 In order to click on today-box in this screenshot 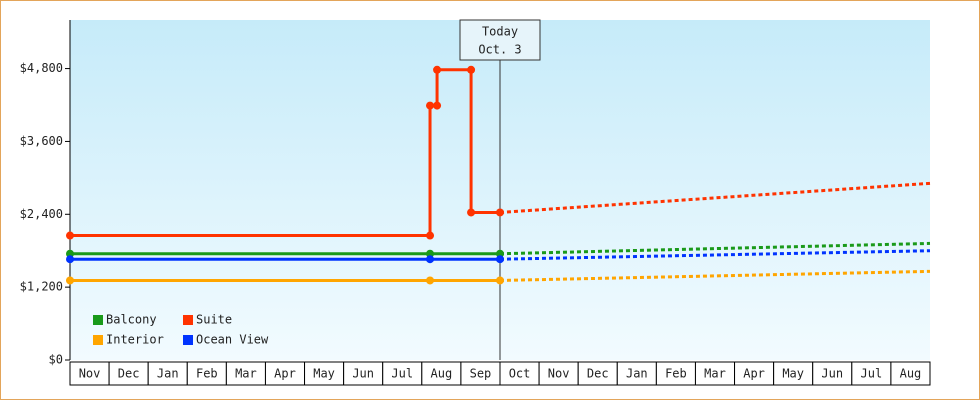, I will do `click(500, 40)`.